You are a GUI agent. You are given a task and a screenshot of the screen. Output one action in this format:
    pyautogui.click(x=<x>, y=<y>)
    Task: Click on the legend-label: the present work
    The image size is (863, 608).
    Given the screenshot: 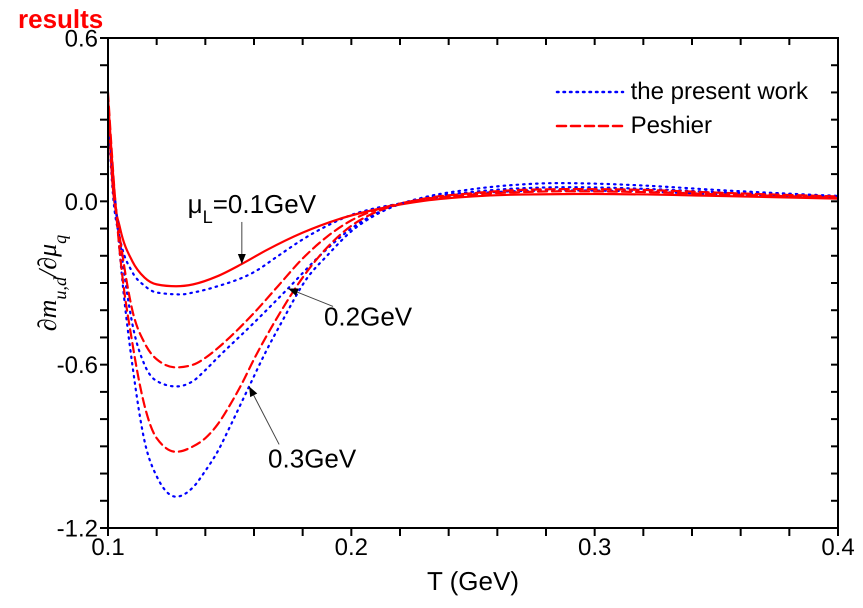 What is the action you would take?
    pyautogui.click(x=719, y=92)
    